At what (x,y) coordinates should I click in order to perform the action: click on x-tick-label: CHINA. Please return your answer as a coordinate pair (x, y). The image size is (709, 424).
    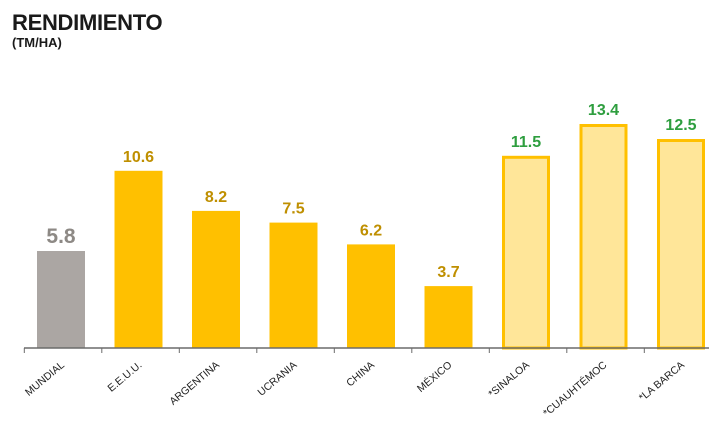
    Looking at the image, I should click on (360, 374).